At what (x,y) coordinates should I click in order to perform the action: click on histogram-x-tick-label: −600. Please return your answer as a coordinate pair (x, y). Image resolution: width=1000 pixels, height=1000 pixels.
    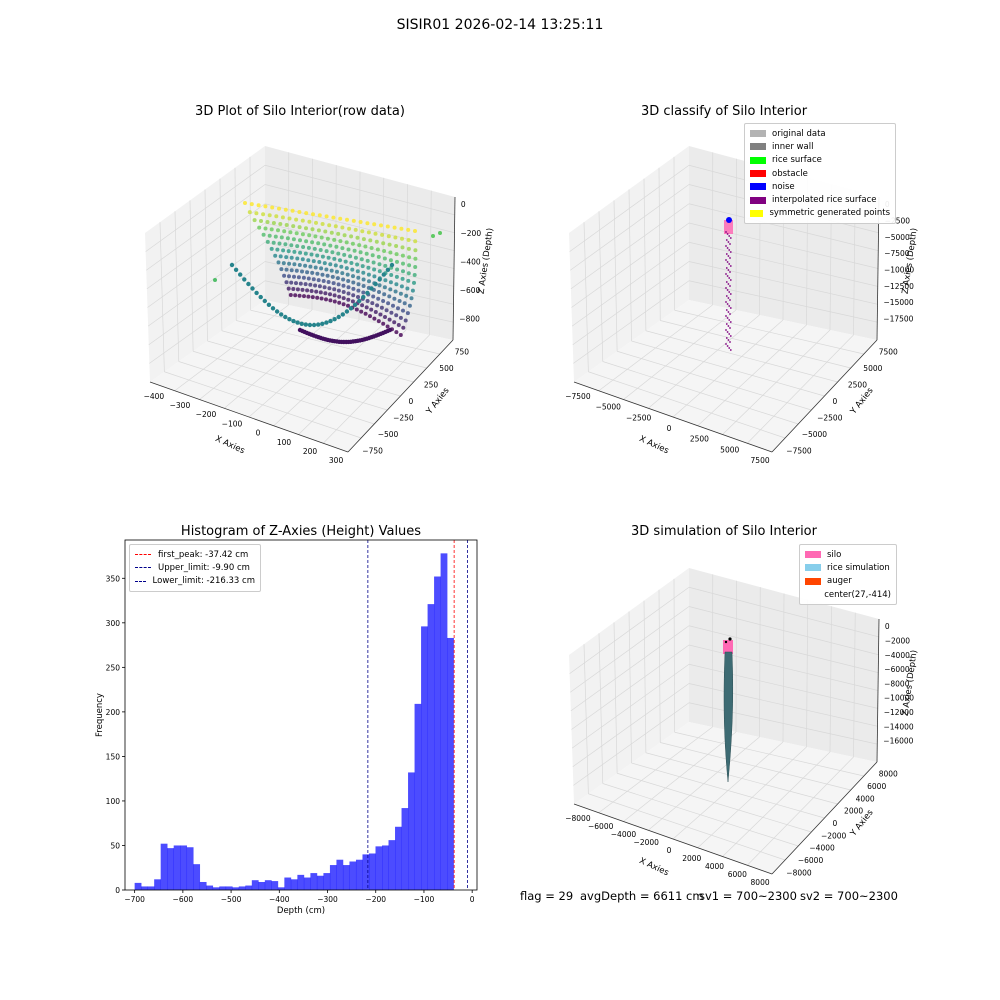
    Looking at the image, I should click on (183, 899).